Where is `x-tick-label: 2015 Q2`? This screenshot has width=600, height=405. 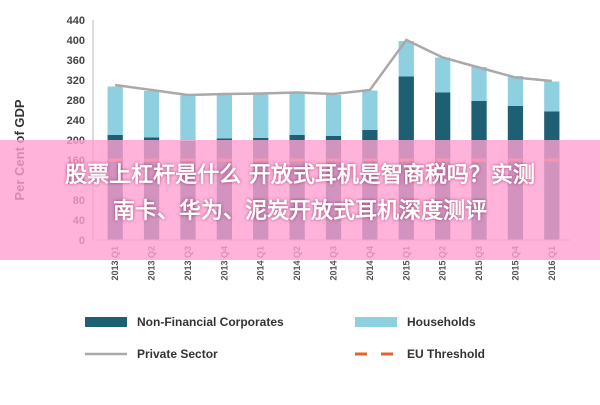 x-tick-label: 2015 Q2 is located at coordinates (443, 263).